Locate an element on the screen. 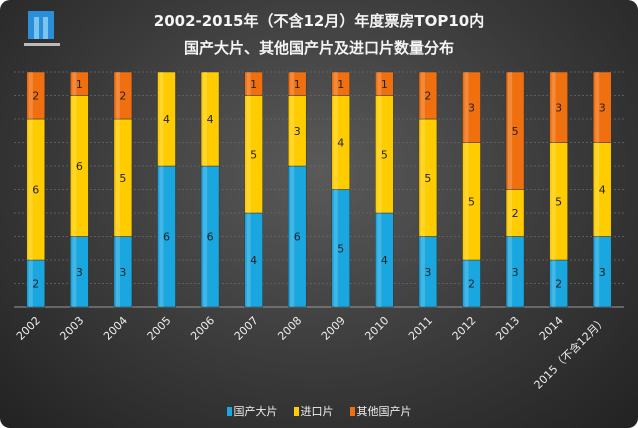 The image size is (638, 428). legend-label: 进口片 is located at coordinates (317, 411).